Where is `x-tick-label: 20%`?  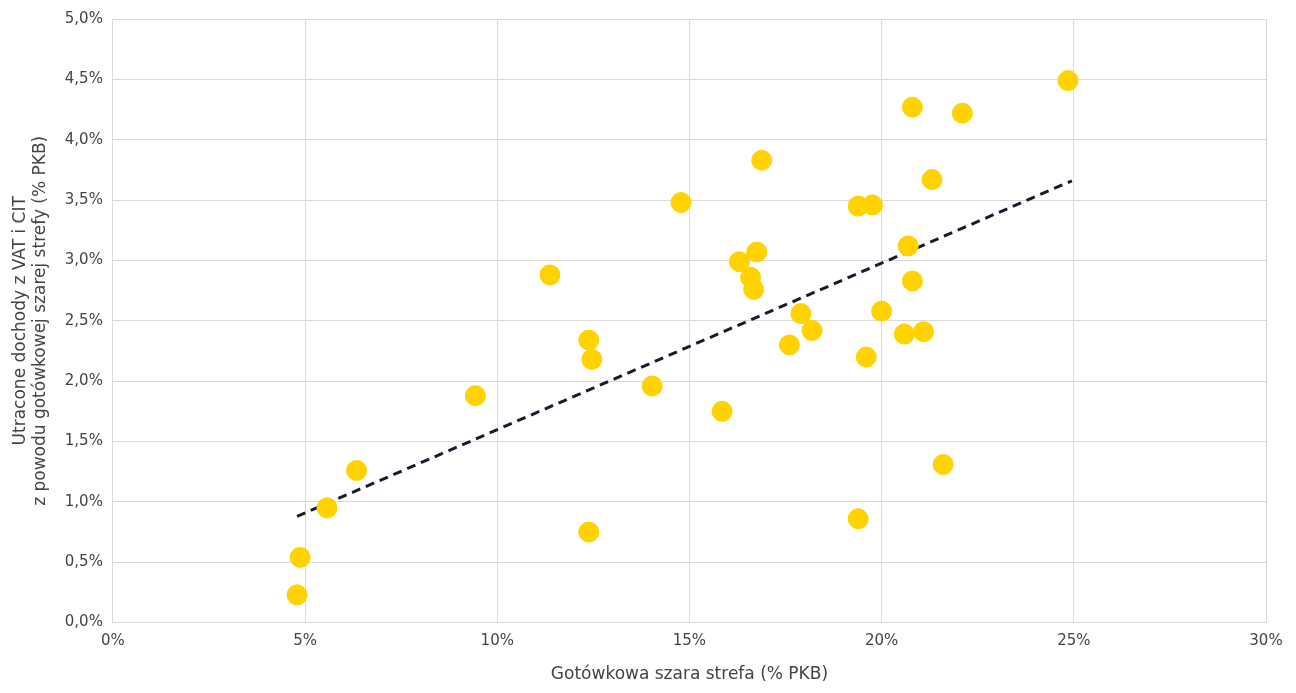 x-tick-label: 20% is located at coordinates (881, 640).